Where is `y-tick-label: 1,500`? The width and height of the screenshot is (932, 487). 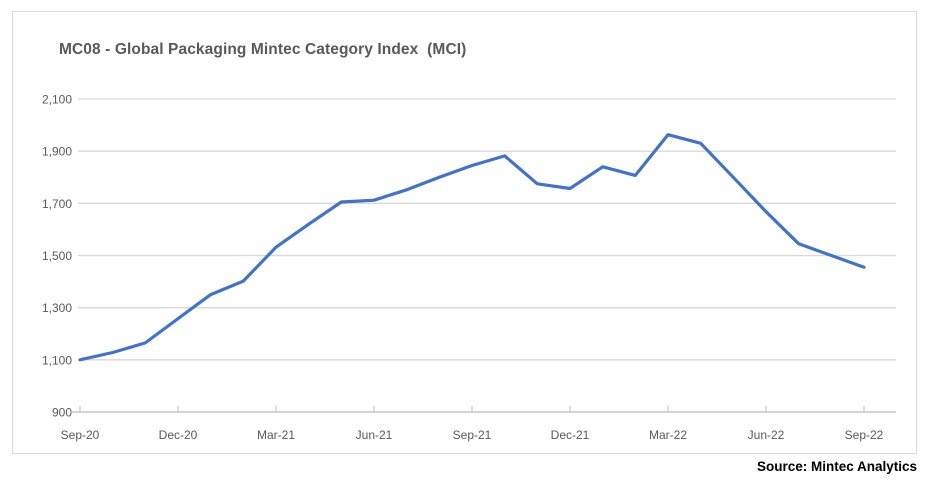
y-tick-label: 1,500 is located at coordinates (57, 256).